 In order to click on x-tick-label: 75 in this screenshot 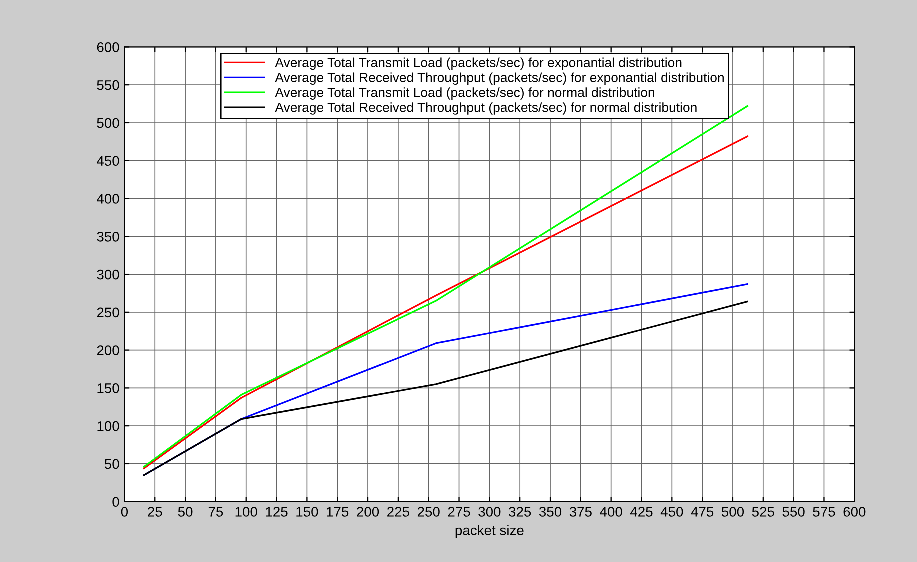, I will do `click(216, 512)`.